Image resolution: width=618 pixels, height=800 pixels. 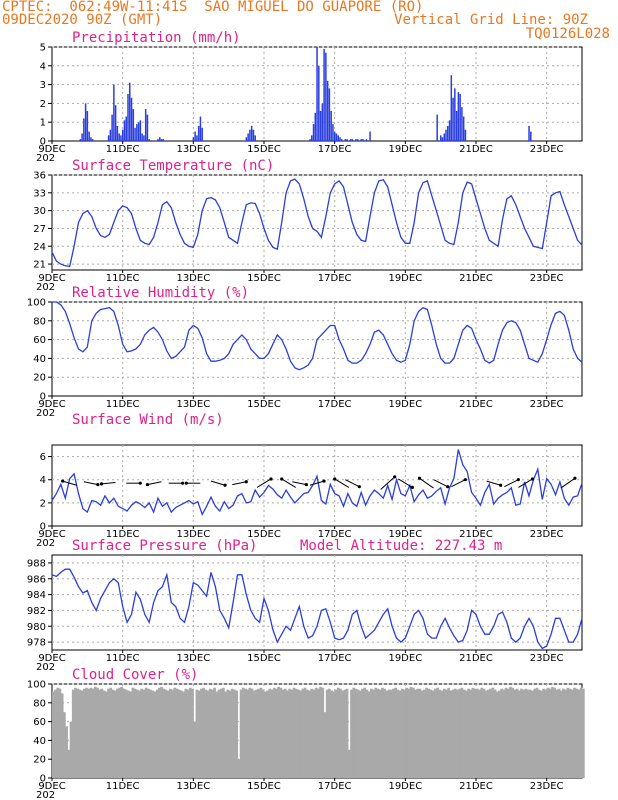 What do you see at coordinates (317, 223) in the screenshot?
I see `series-line` at bounding box center [317, 223].